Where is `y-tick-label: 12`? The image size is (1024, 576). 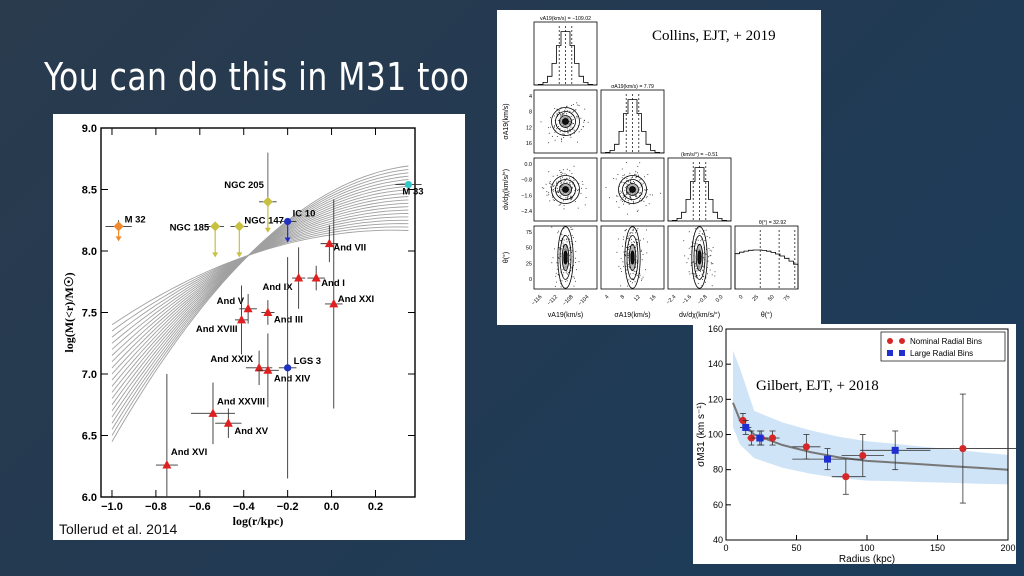 y-tick-label: 12 is located at coordinates (529, 128).